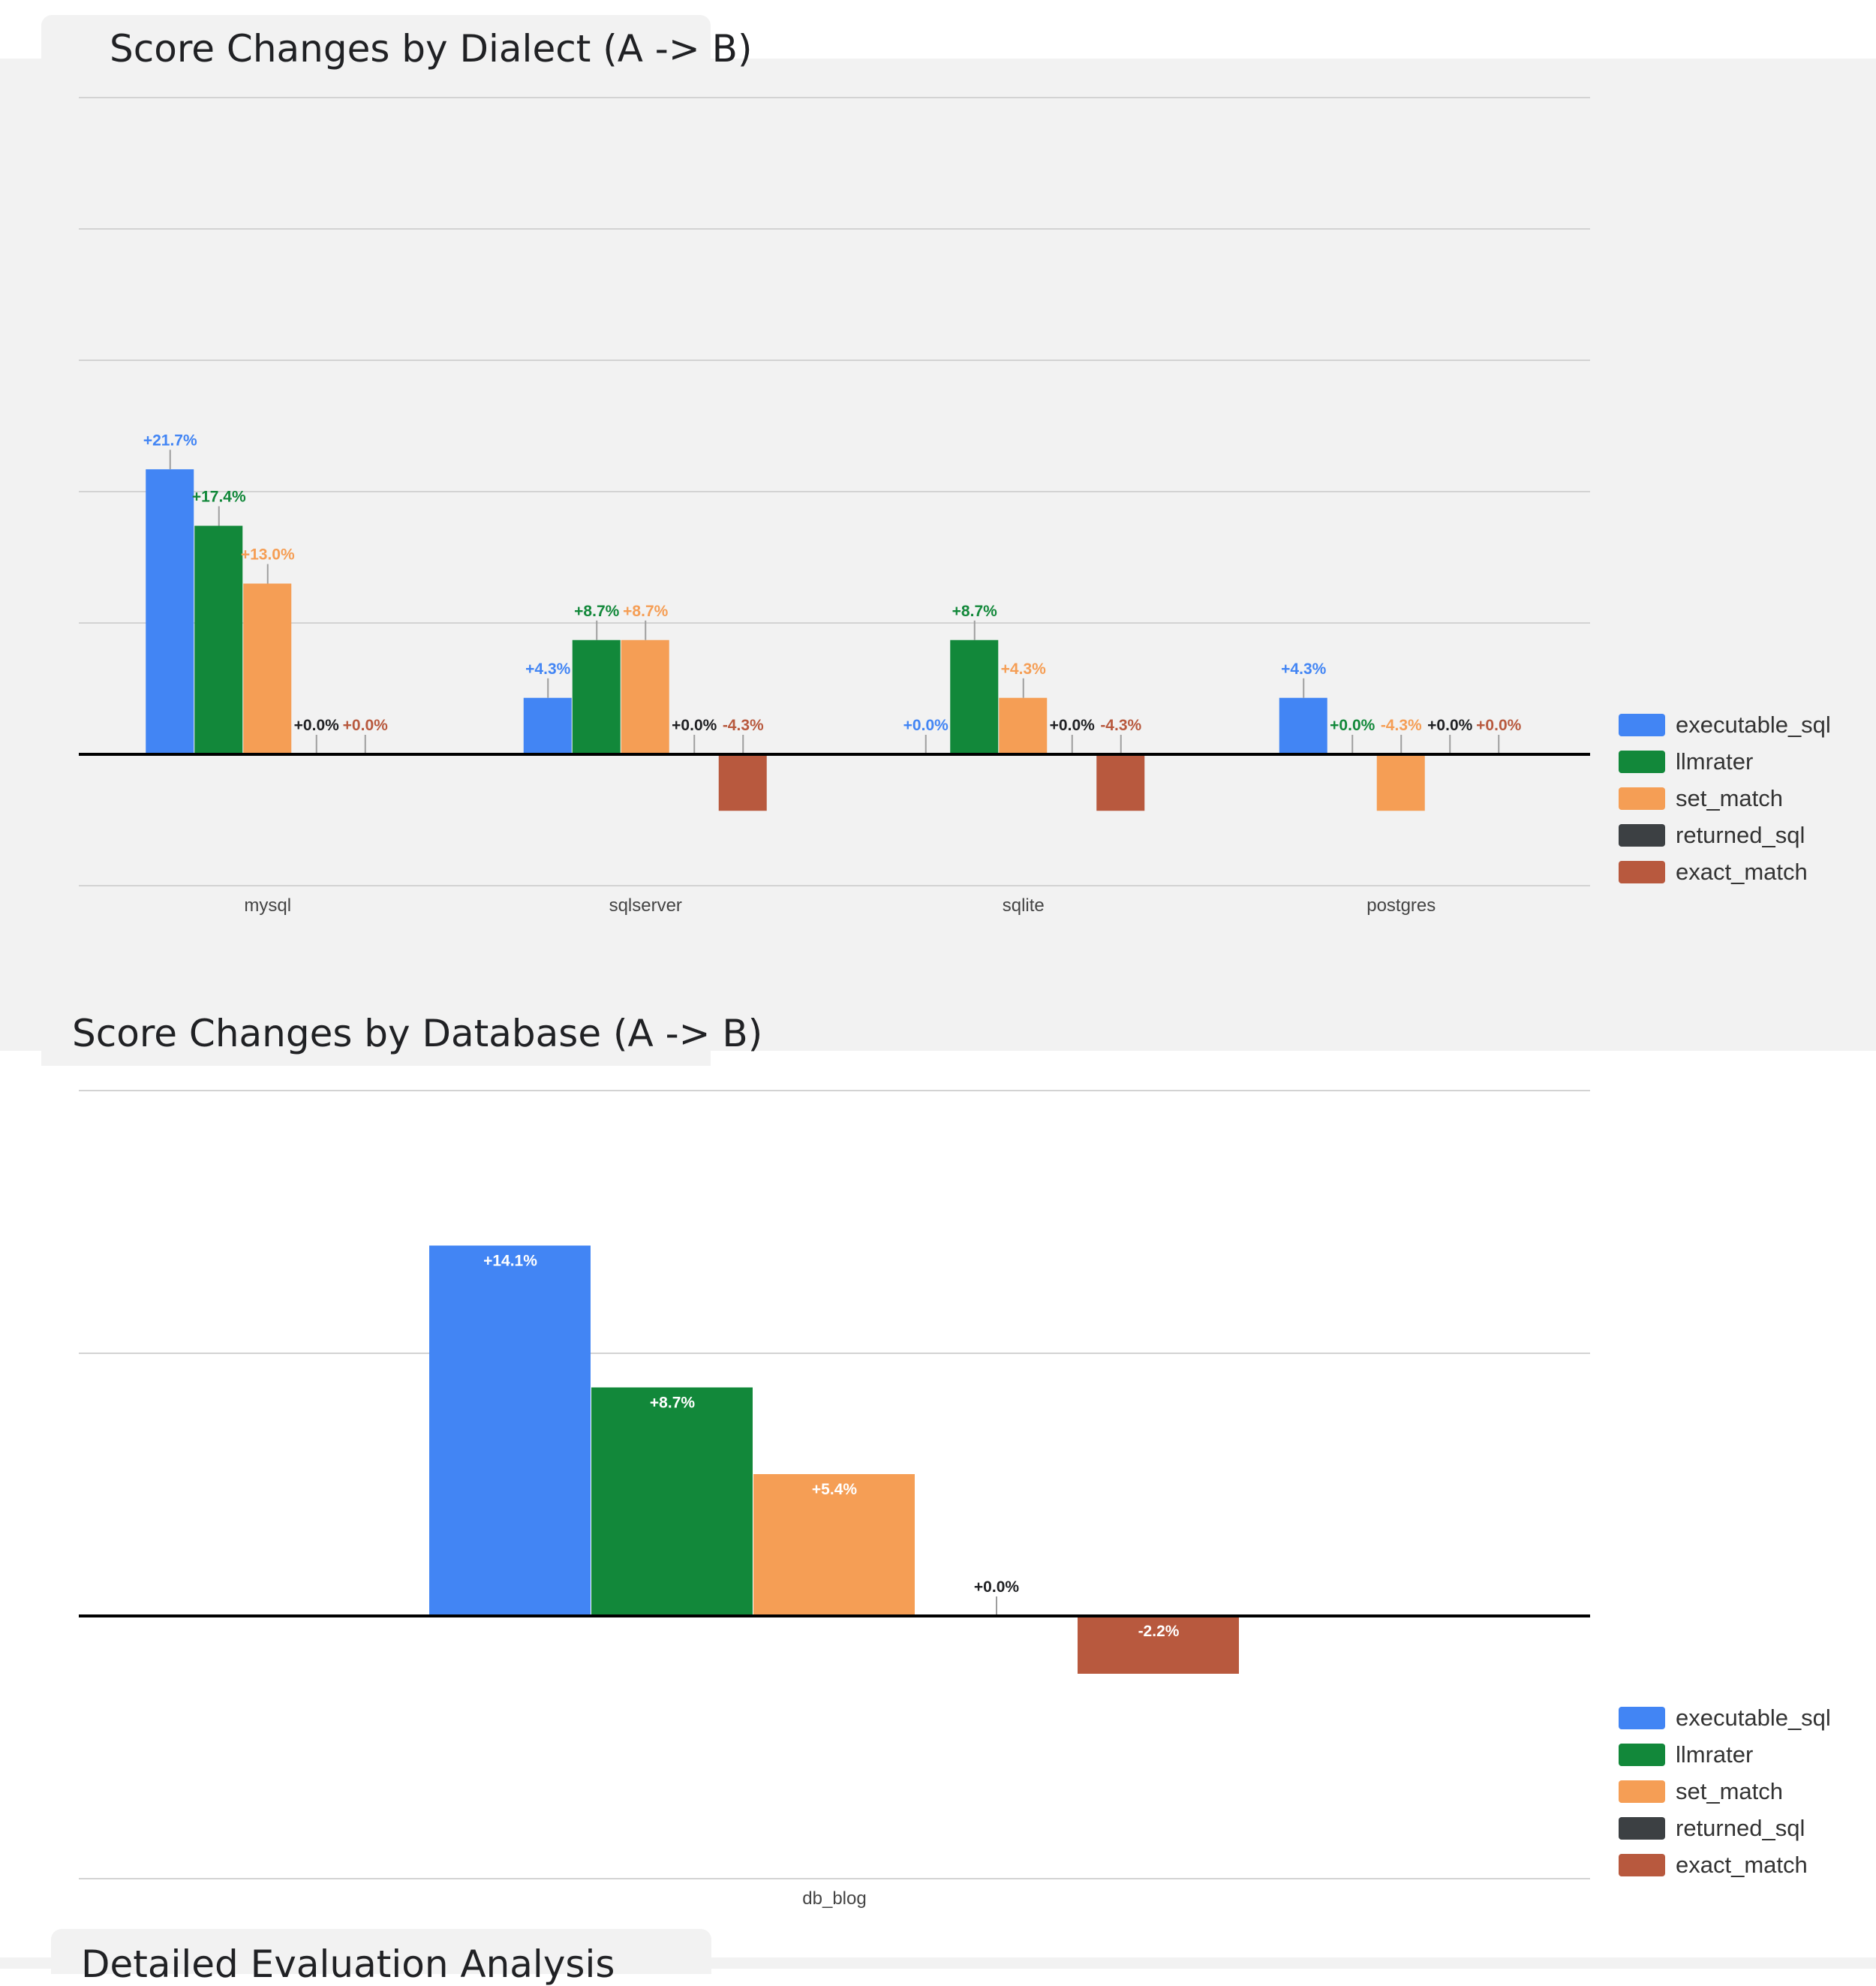  I want to click on data-label: -2.2%, so click(1159, 1631).